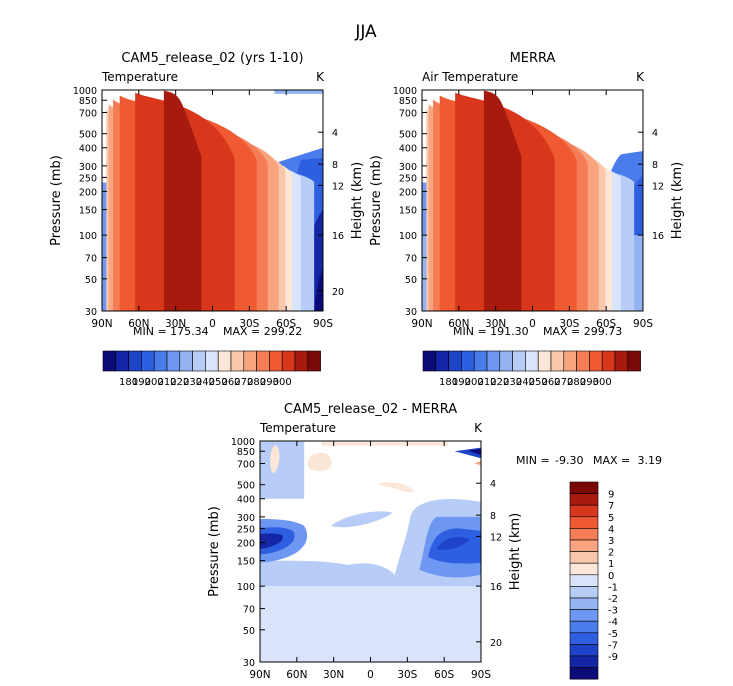 This screenshot has height=686, width=733. I want to click on y2-tick-label: 20, so click(496, 643).